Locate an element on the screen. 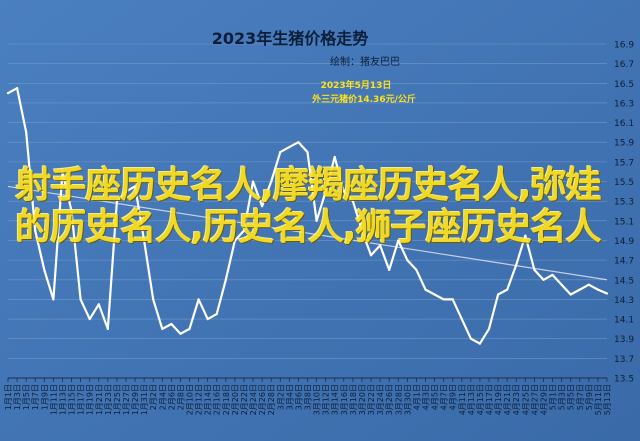 The height and width of the screenshot is (441, 640). x-tick-label: 3月14日 is located at coordinates (335, 399).